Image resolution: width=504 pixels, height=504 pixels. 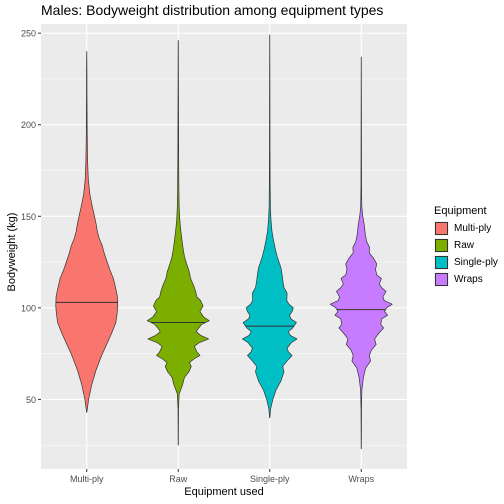 I want to click on x-axis-label: Equipment used, so click(x=224, y=492).